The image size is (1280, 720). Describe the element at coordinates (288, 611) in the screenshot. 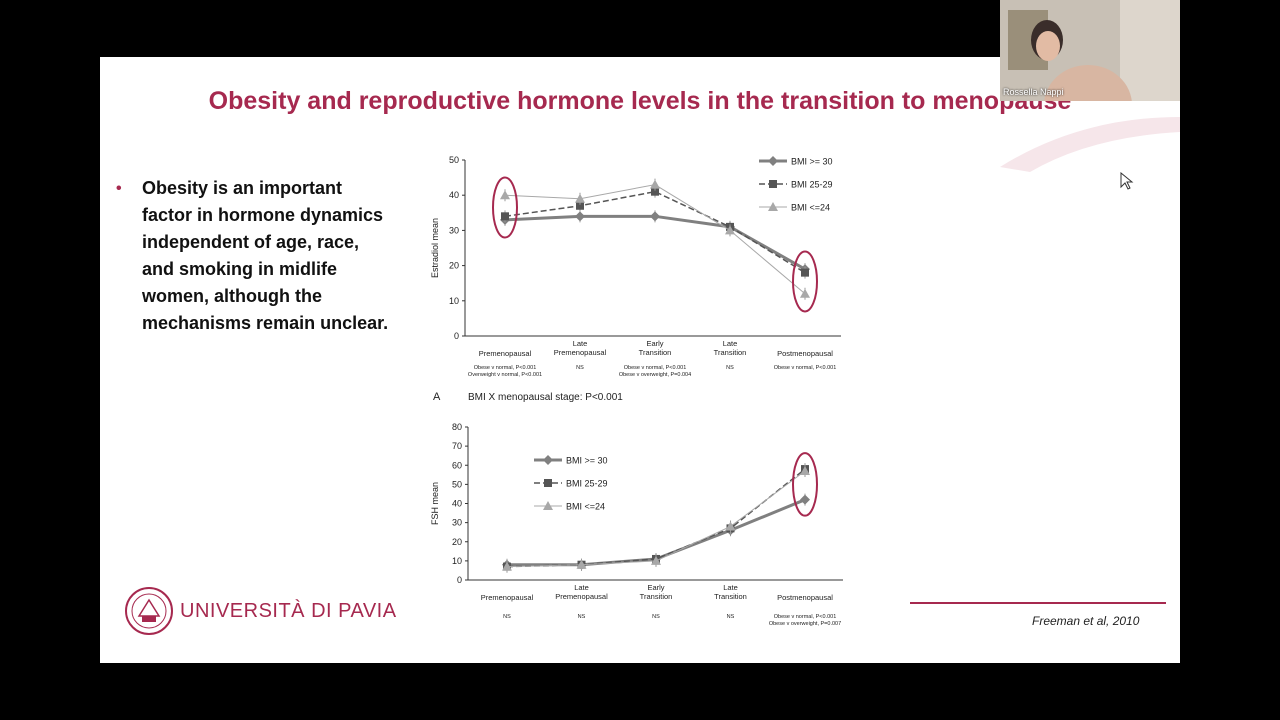

I see `university-name: UNIVERSITÀ DI PAVIA` at that location.